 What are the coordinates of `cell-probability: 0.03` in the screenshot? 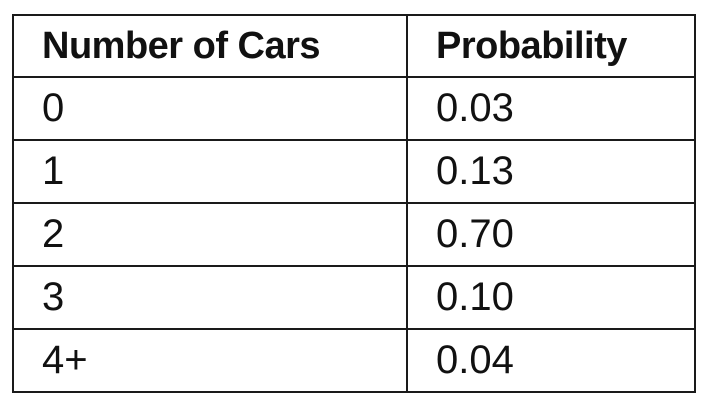 It's located at (551, 108).